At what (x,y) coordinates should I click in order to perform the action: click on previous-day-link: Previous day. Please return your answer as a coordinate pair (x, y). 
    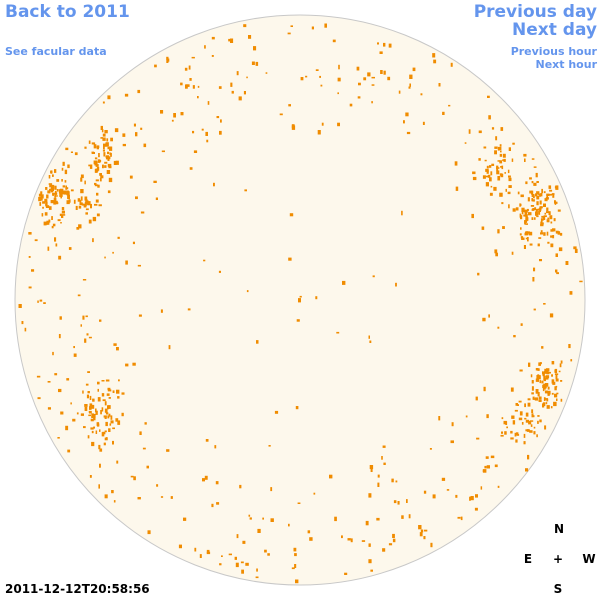
    Looking at the image, I should click on (535, 12).